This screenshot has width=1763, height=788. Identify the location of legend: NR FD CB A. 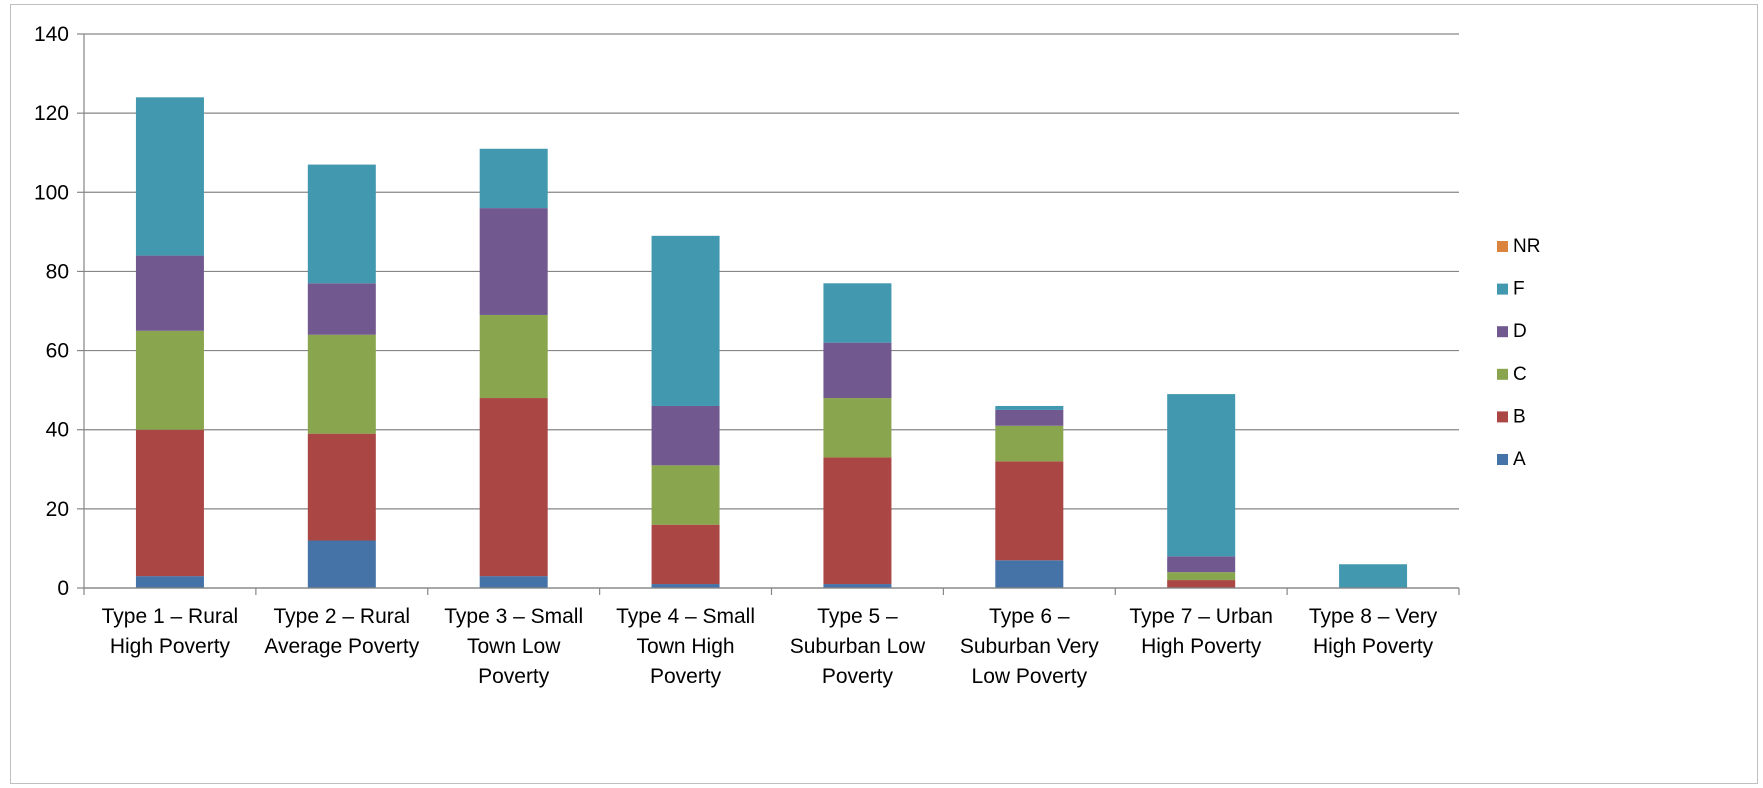
(1518, 353).